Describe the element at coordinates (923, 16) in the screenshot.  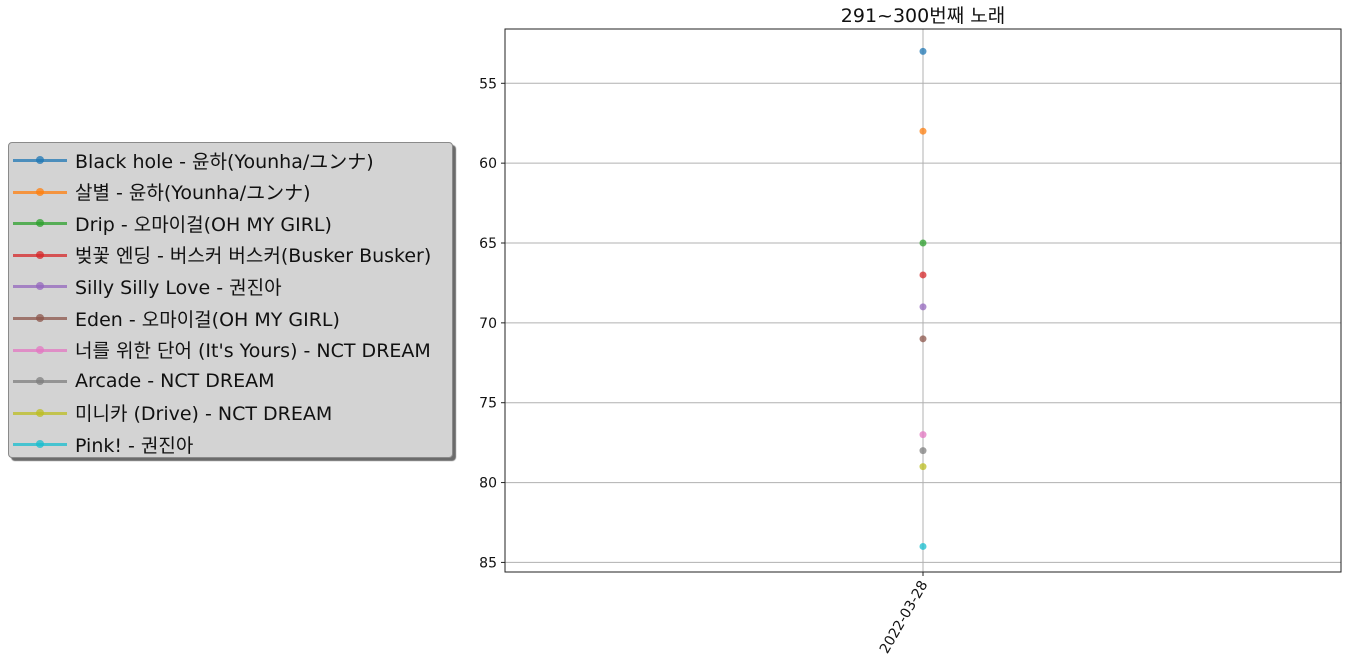
I see `chart-title: 291~300번째 노래` at that location.